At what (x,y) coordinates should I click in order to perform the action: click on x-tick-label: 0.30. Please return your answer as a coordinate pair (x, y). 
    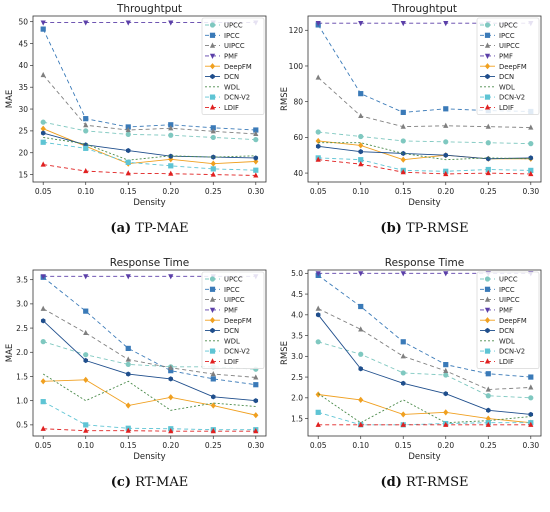
    Looking at the image, I should click on (255, 191).